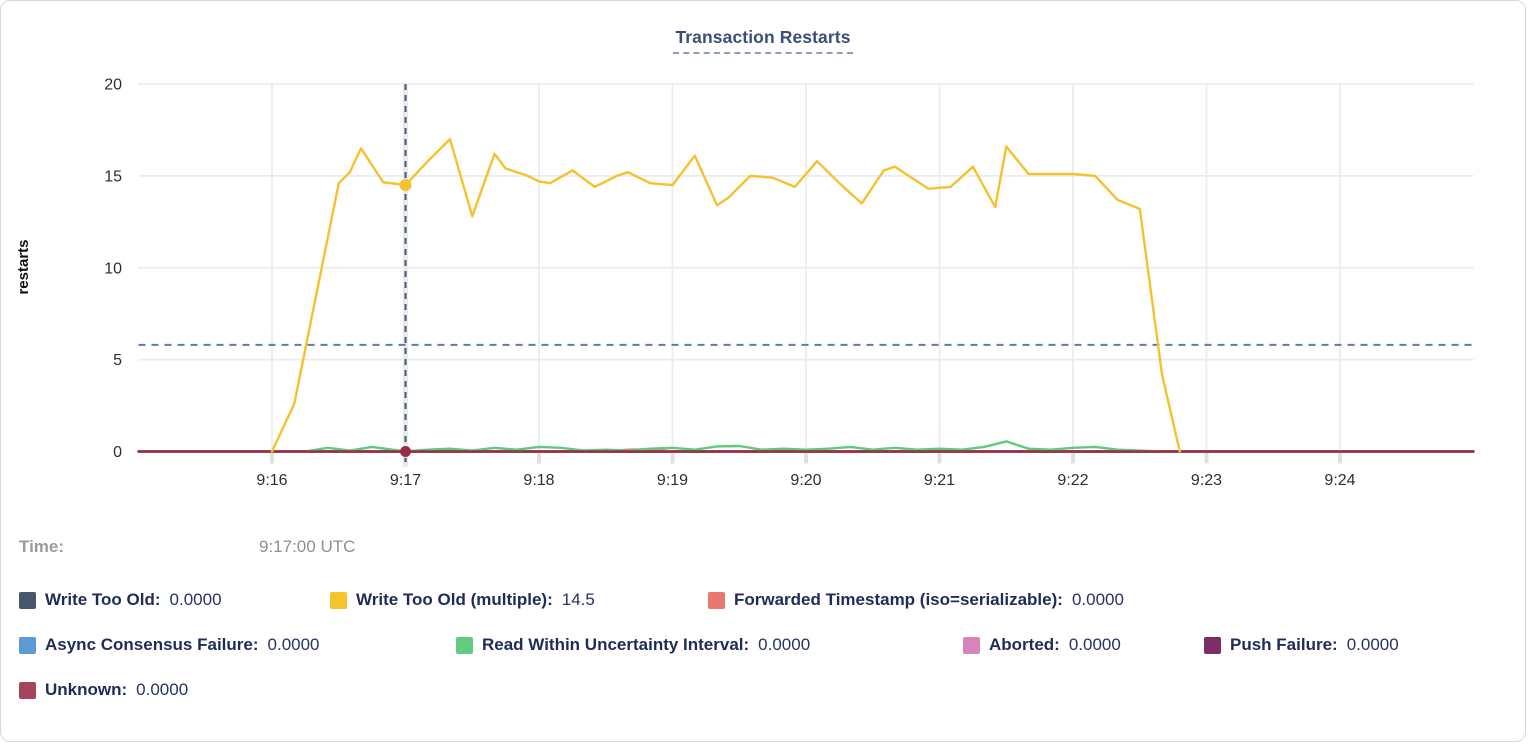 The width and height of the screenshot is (1528, 744). I want to click on x-tick-label: 9:23, so click(1206, 480).